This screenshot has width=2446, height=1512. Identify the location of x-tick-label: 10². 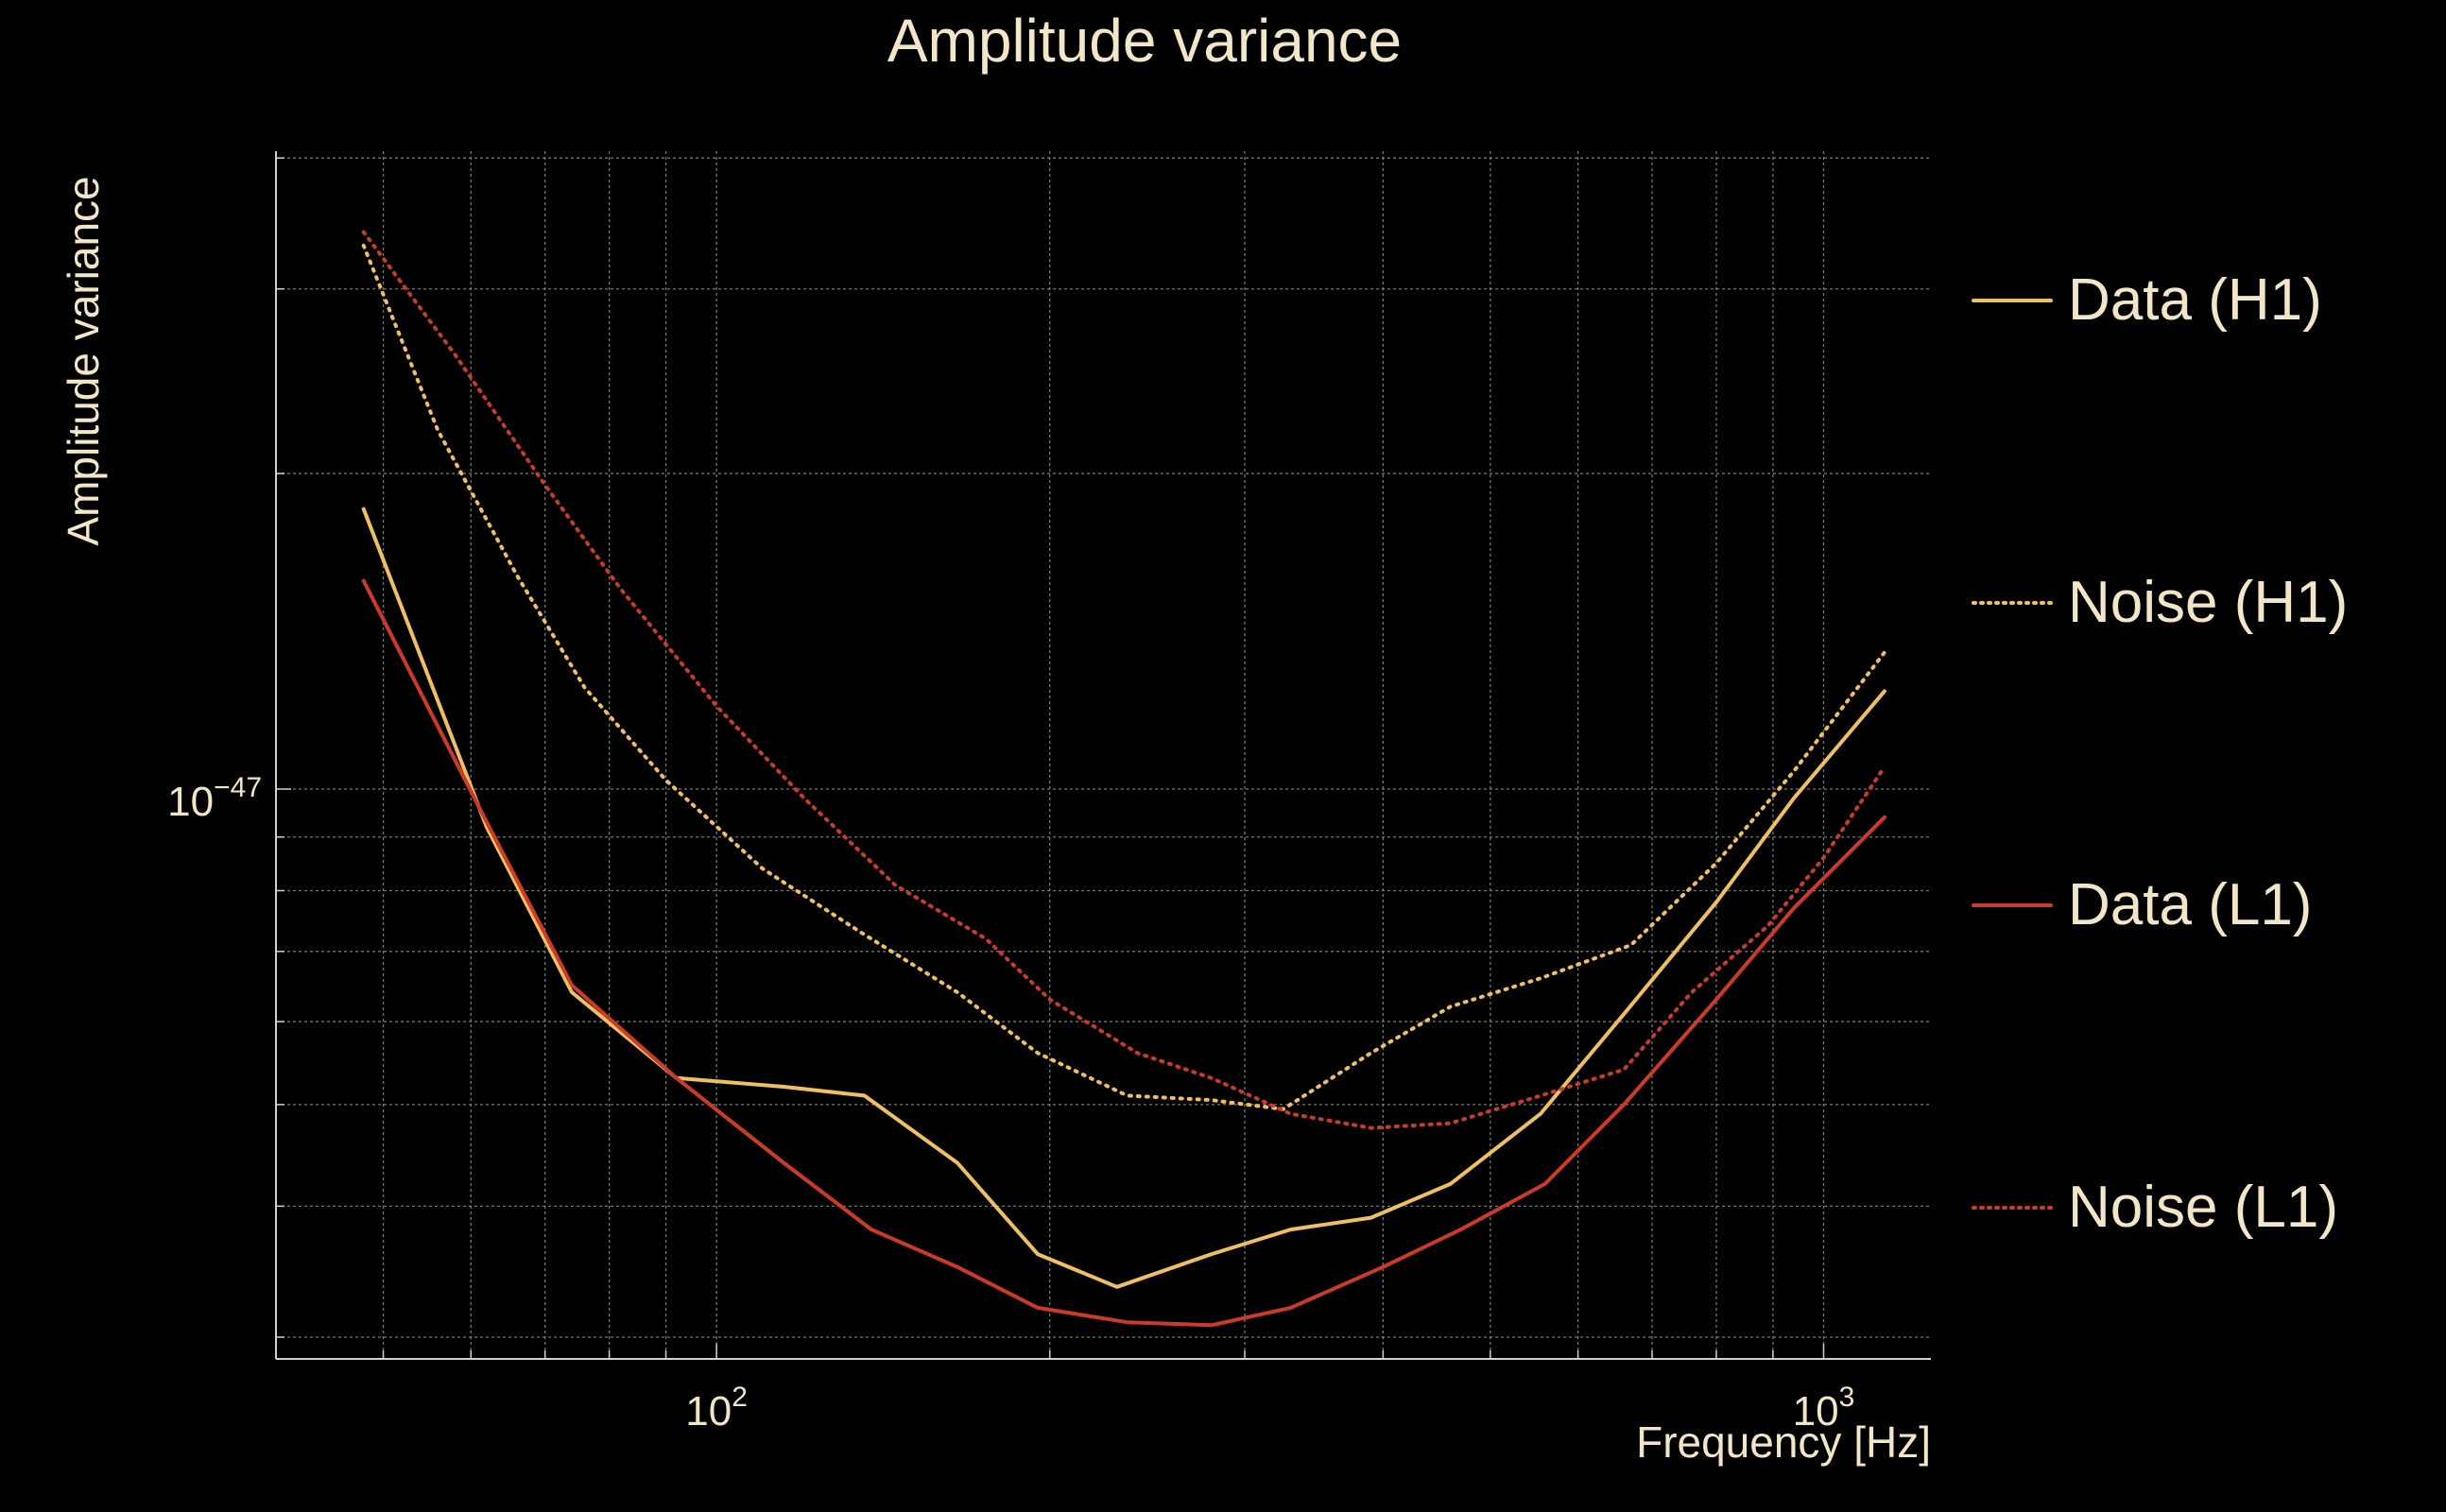
(716, 1408).